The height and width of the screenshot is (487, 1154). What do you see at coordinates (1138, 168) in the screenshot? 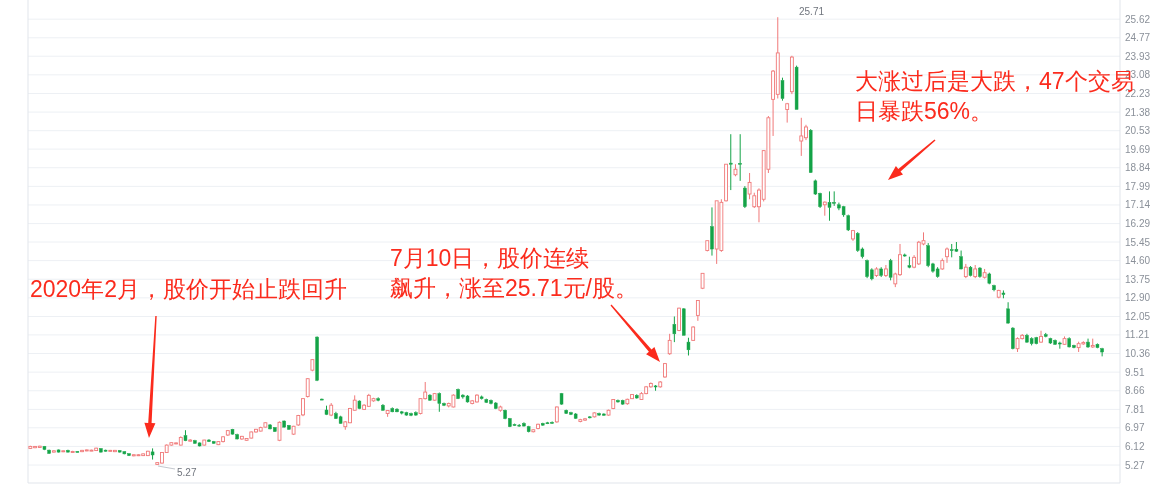
I see `y-tick-label: 18.84` at bounding box center [1138, 168].